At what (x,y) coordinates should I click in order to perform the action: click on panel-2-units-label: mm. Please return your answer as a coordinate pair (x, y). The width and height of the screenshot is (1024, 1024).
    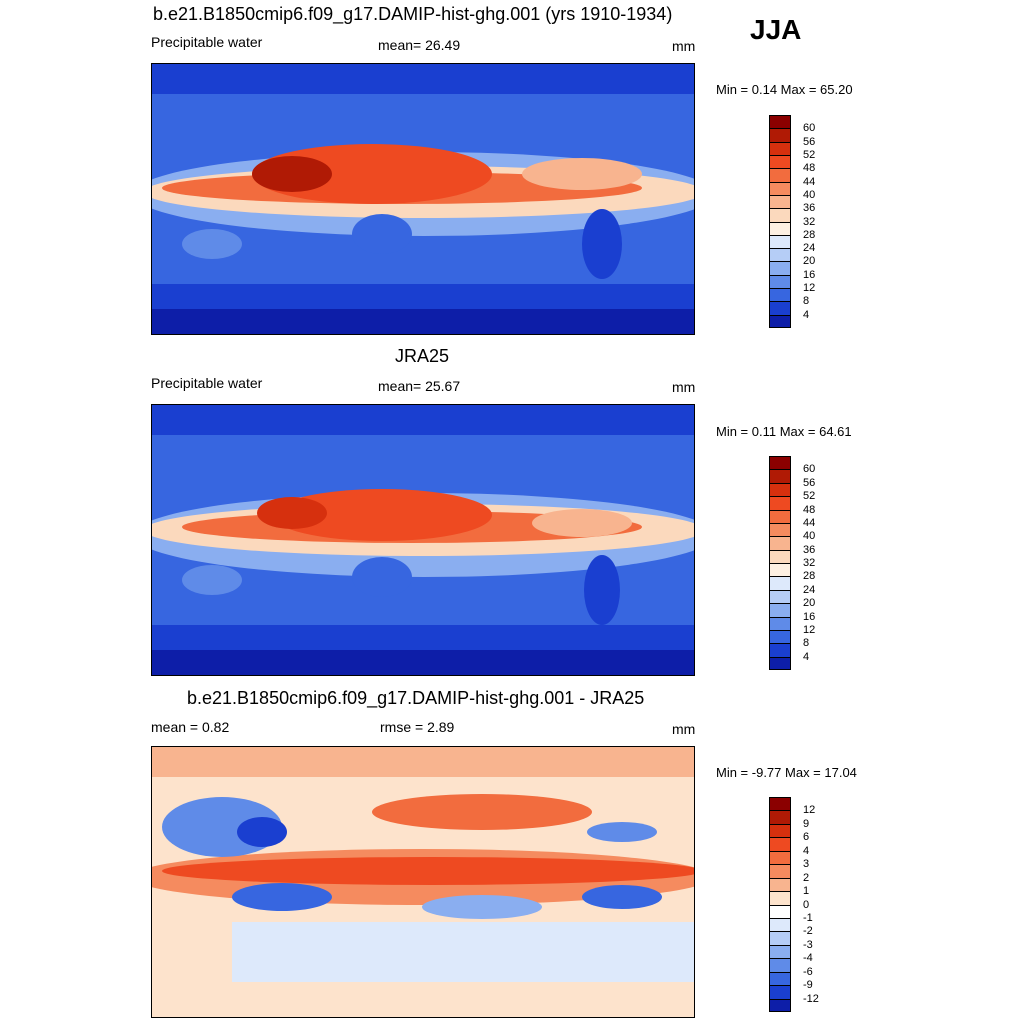
    Looking at the image, I should click on (684, 387).